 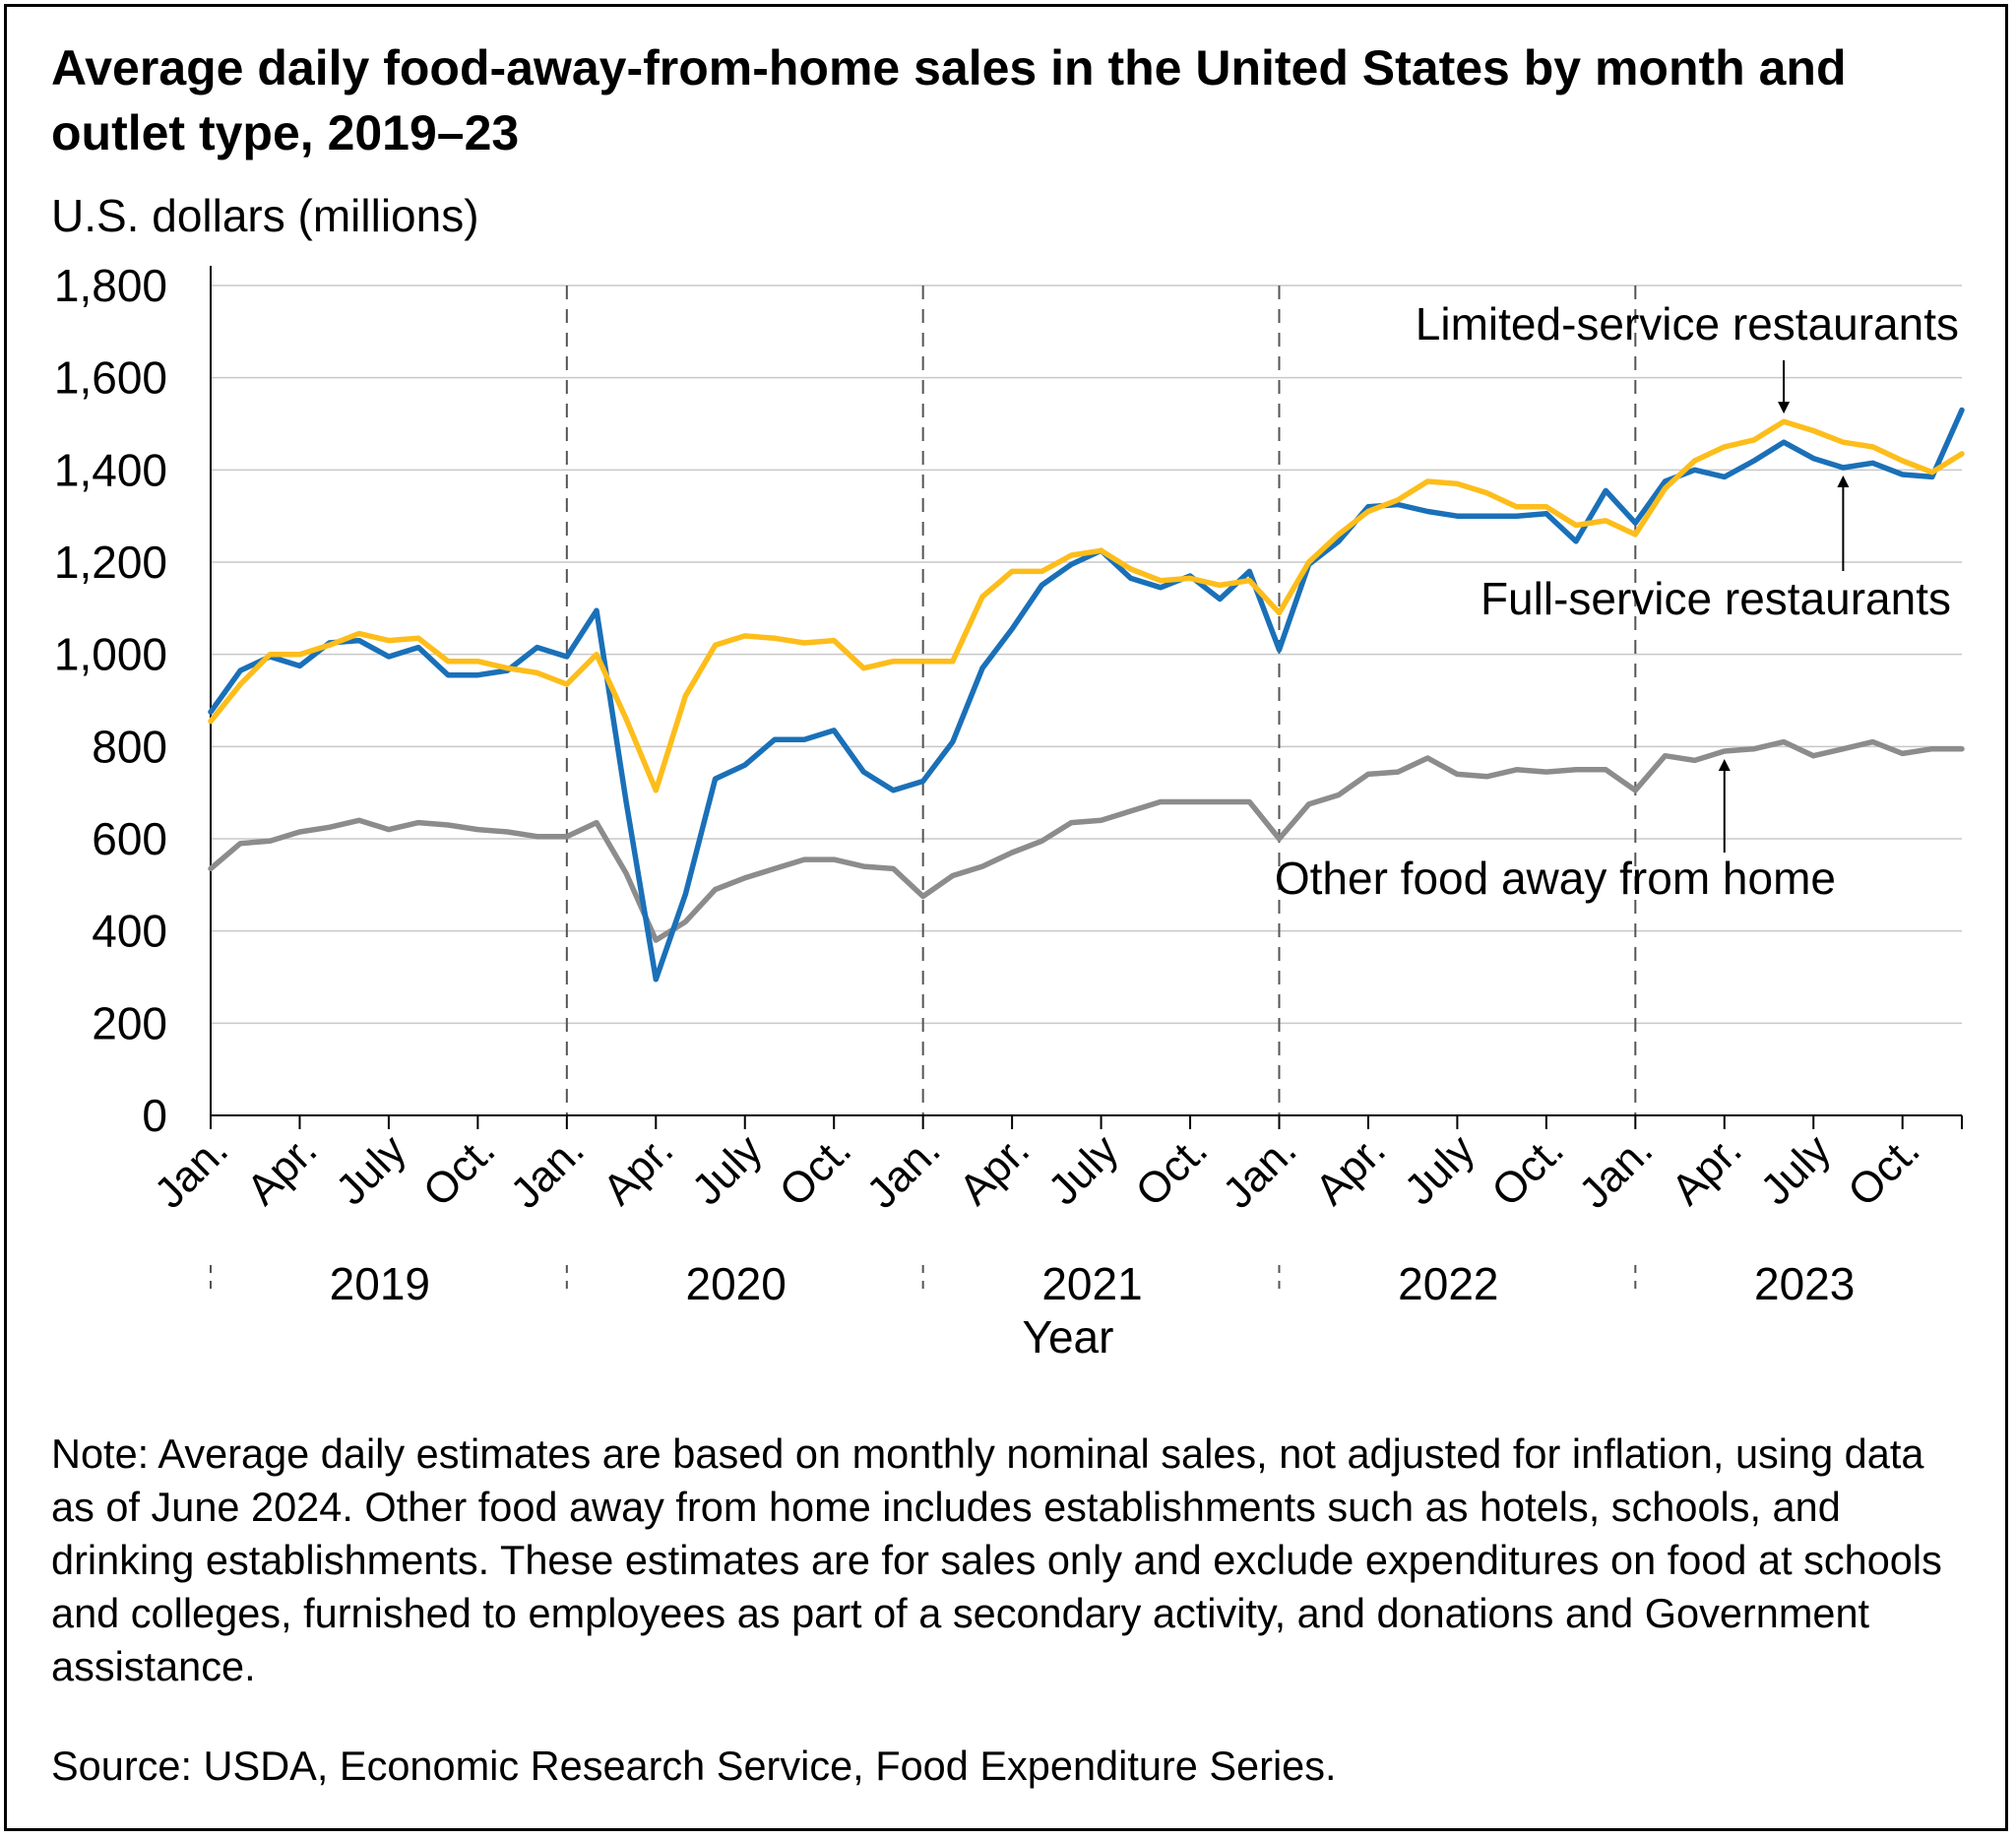 What do you see at coordinates (110, 378) in the screenshot?
I see `y-tick-label: 1,600` at bounding box center [110, 378].